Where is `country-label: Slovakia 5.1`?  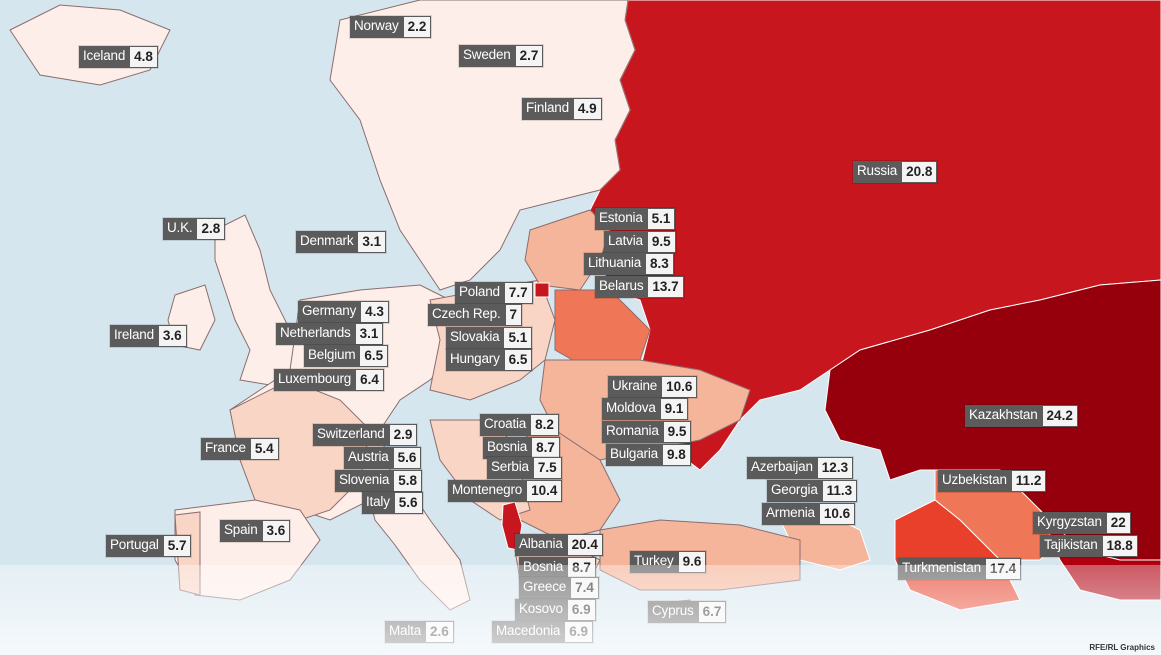
country-label: Slovakia 5.1 is located at coordinates (489, 338).